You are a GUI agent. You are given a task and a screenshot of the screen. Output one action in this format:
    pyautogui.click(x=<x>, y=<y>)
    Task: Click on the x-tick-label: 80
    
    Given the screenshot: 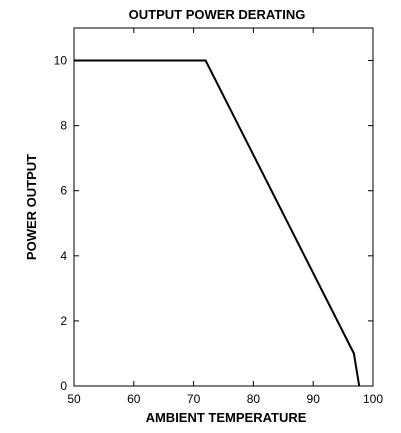 What is the action you would take?
    pyautogui.click(x=254, y=399)
    